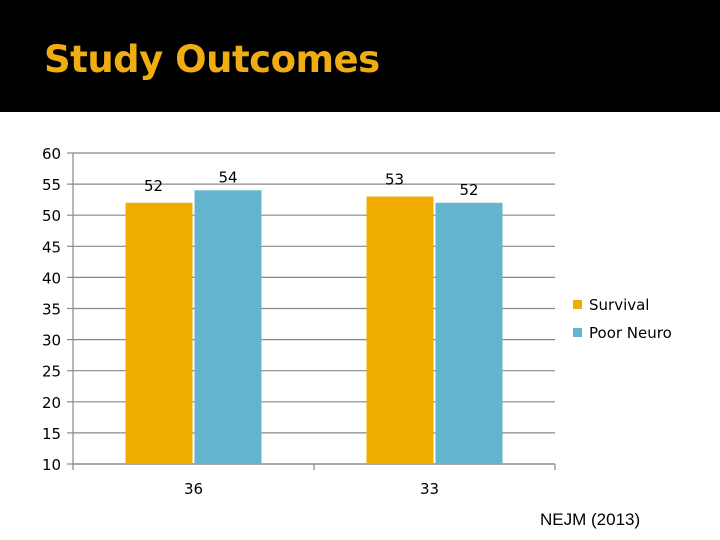 This screenshot has height=540, width=720. Describe the element at coordinates (212, 59) in the screenshot. I see `slide-title: Study Outcomes` at that location.